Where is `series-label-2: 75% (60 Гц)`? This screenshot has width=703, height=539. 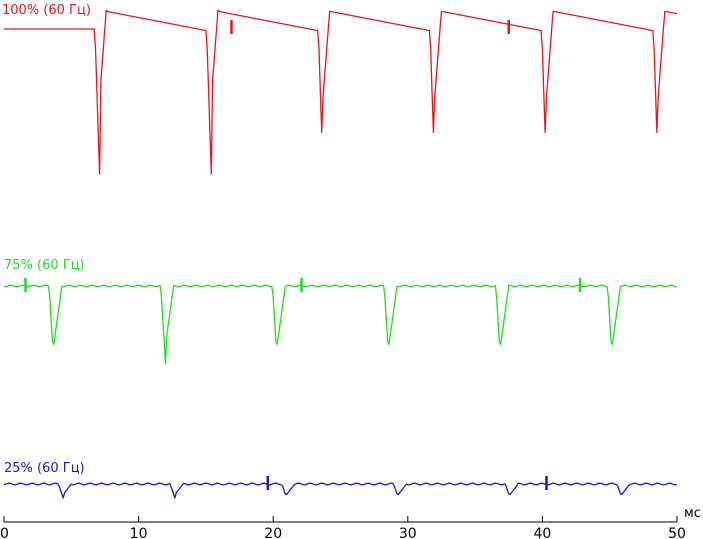
series-label-2: 75% (60 Гц) is located at coordinates (44, 265).